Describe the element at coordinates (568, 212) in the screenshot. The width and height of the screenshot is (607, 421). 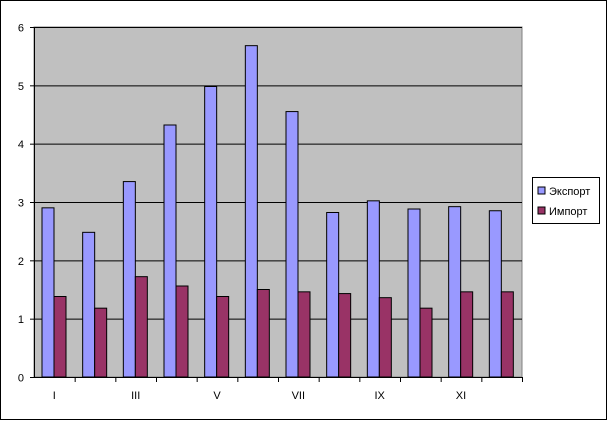
I see `legend-label: Импорт` at that location.